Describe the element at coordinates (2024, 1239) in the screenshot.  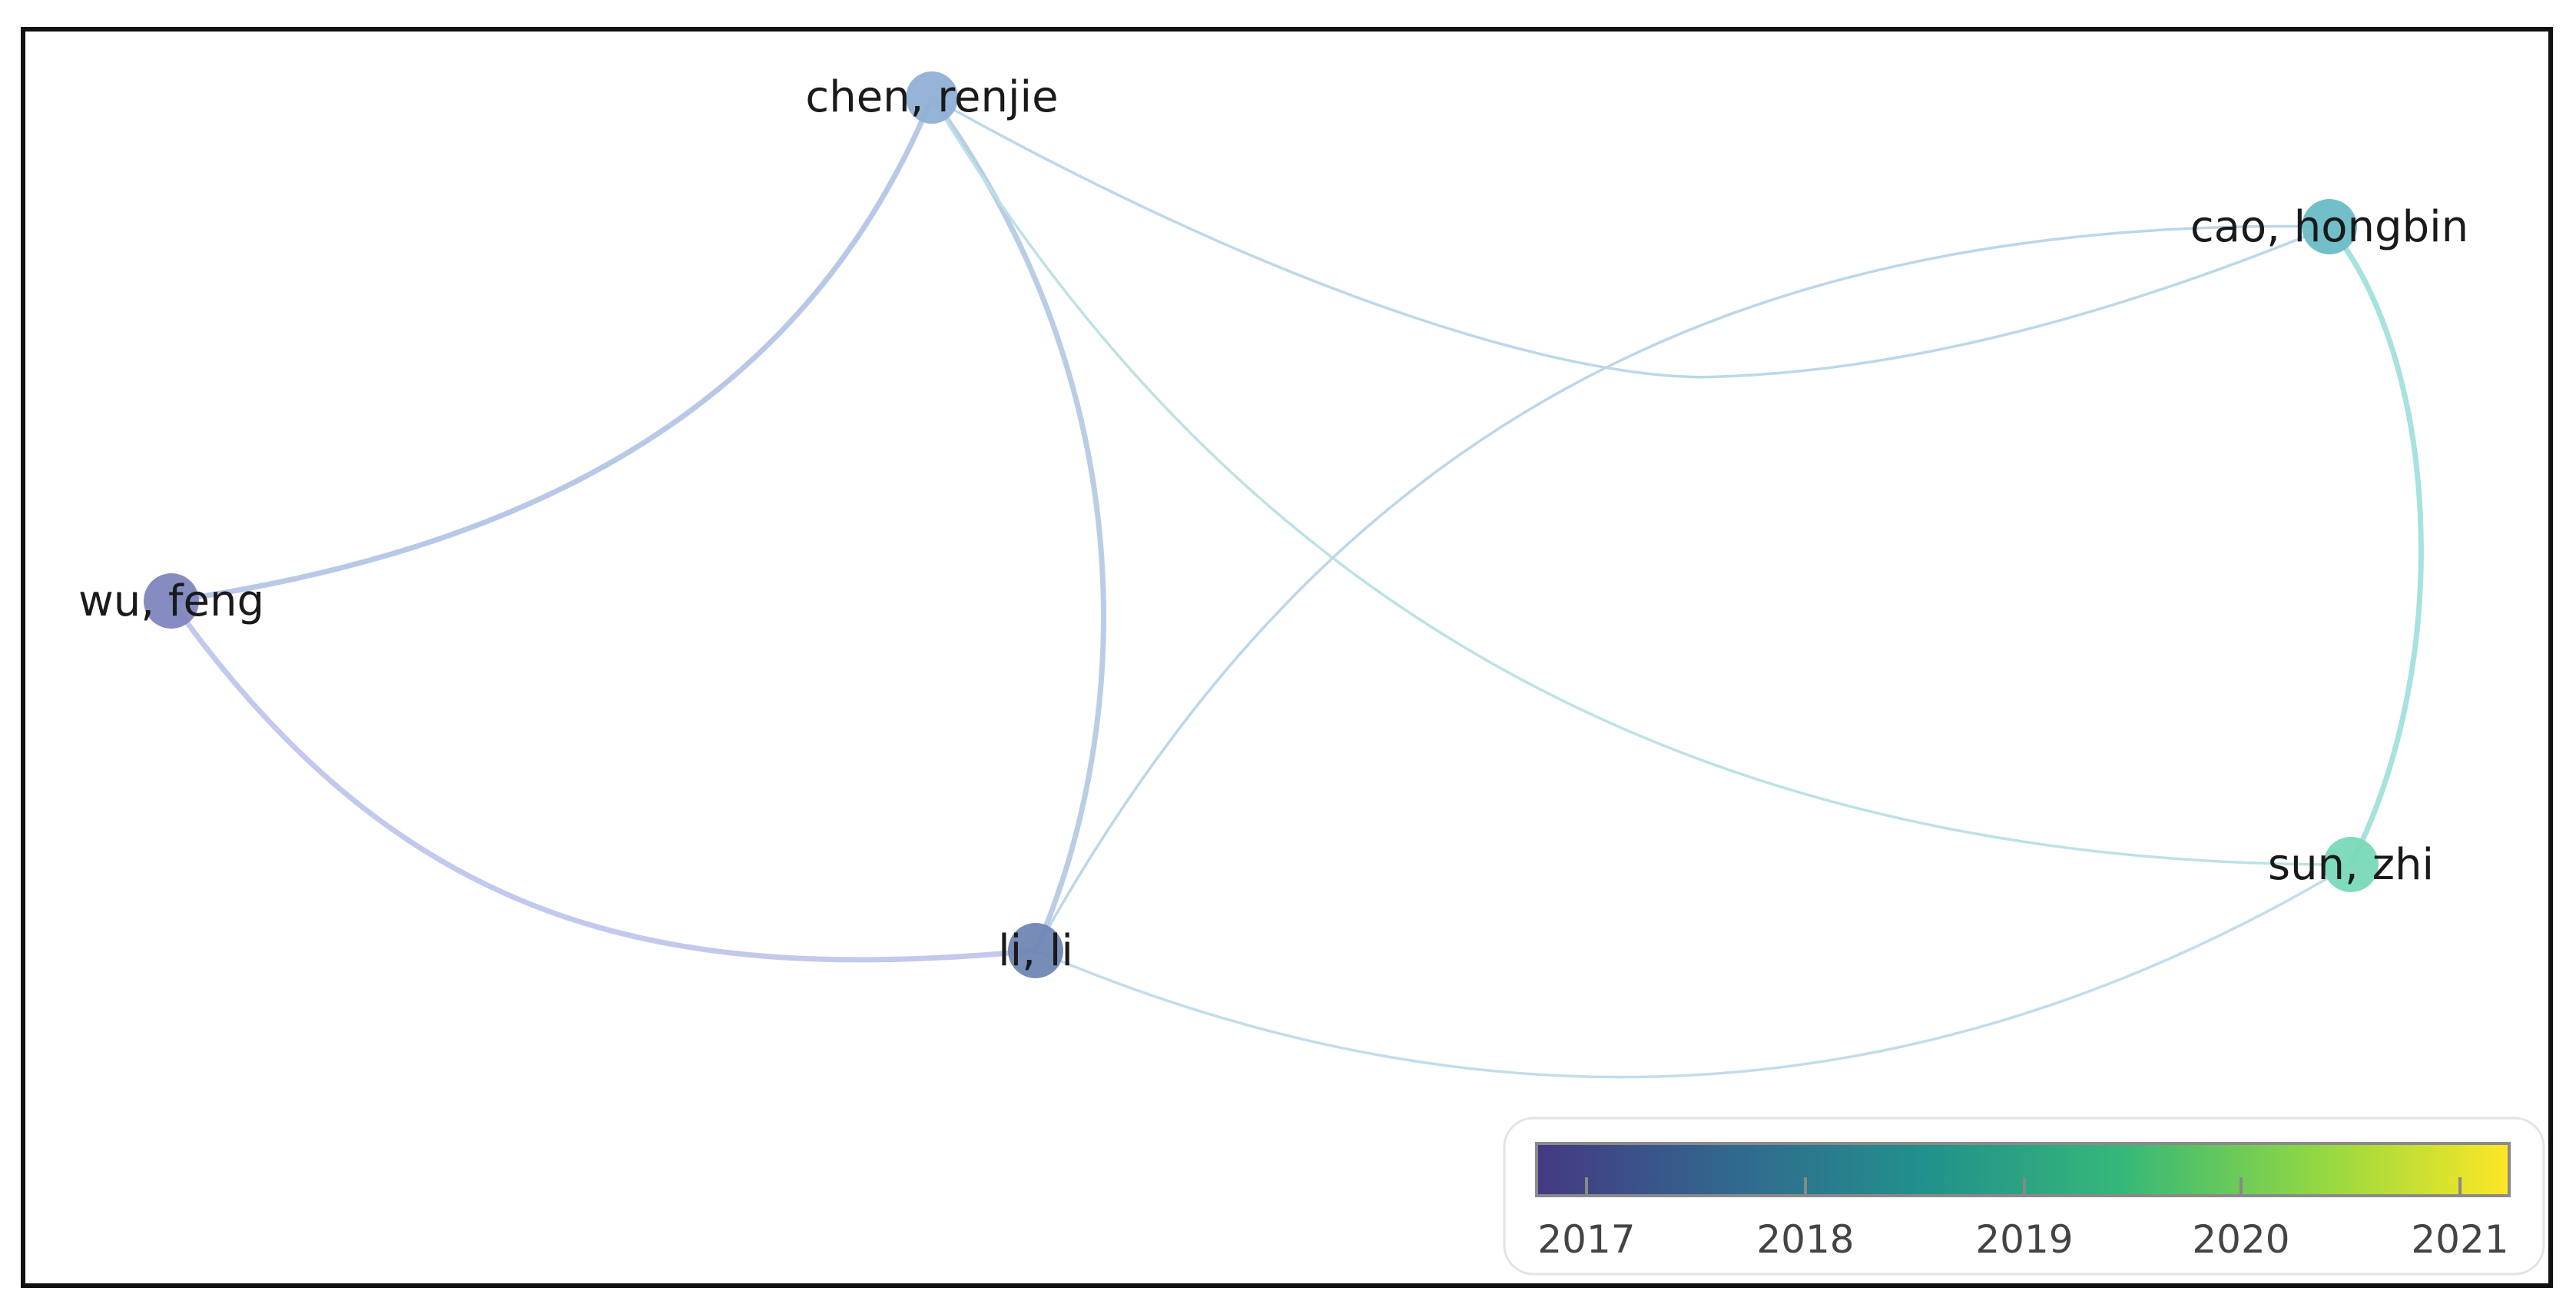
I see `colorbar-tick-label: 2019` at that location.